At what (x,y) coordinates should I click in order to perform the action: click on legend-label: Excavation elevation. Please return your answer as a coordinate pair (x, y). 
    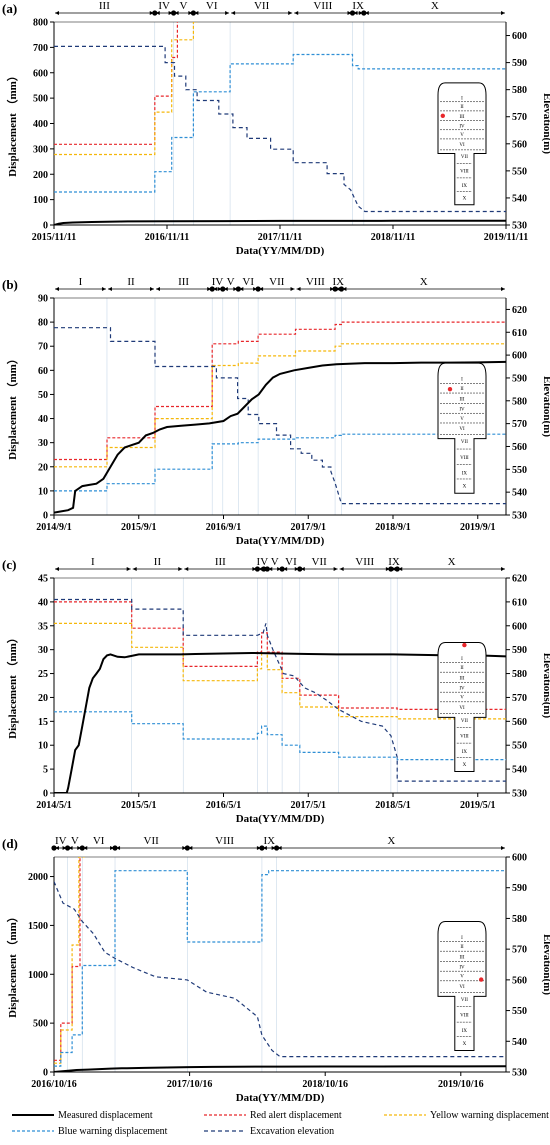
    Looking at the image, I should click on (292, 1131).